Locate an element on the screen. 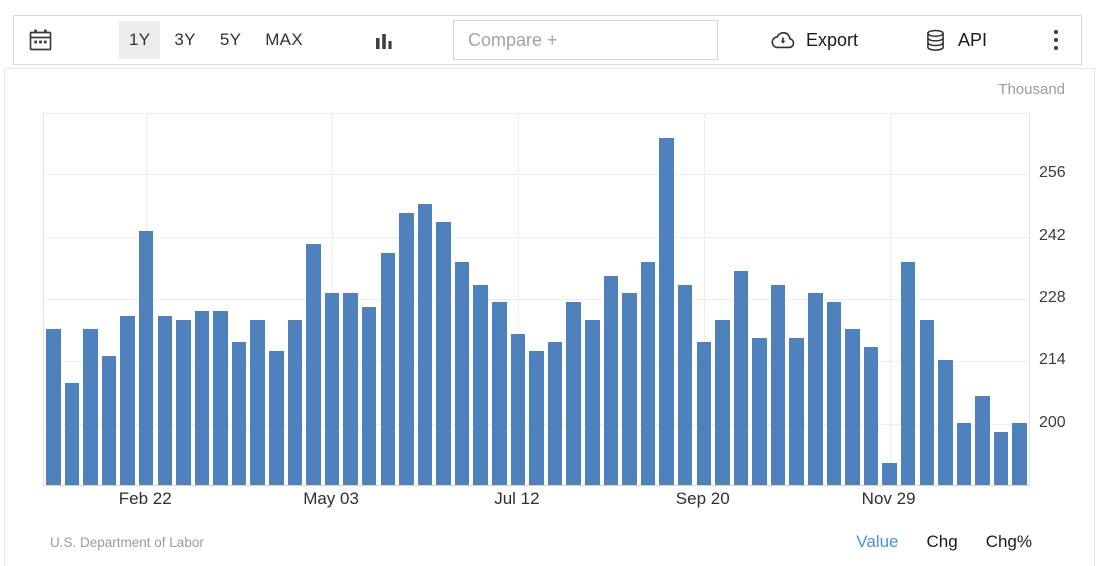 The image size is (1099, 566). mode-button-chg: Chg is located at coordinates (942, 541).